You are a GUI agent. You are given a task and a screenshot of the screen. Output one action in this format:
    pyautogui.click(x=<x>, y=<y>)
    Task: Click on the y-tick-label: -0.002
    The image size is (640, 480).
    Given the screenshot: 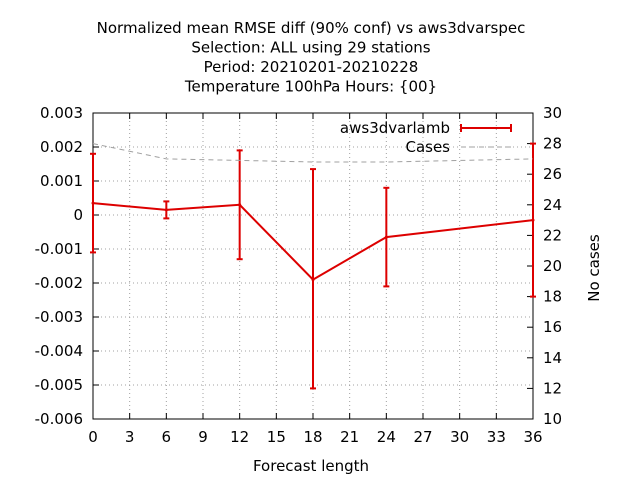 What is the action you would take?
    pyautogui.click(x=59, y=283)
    